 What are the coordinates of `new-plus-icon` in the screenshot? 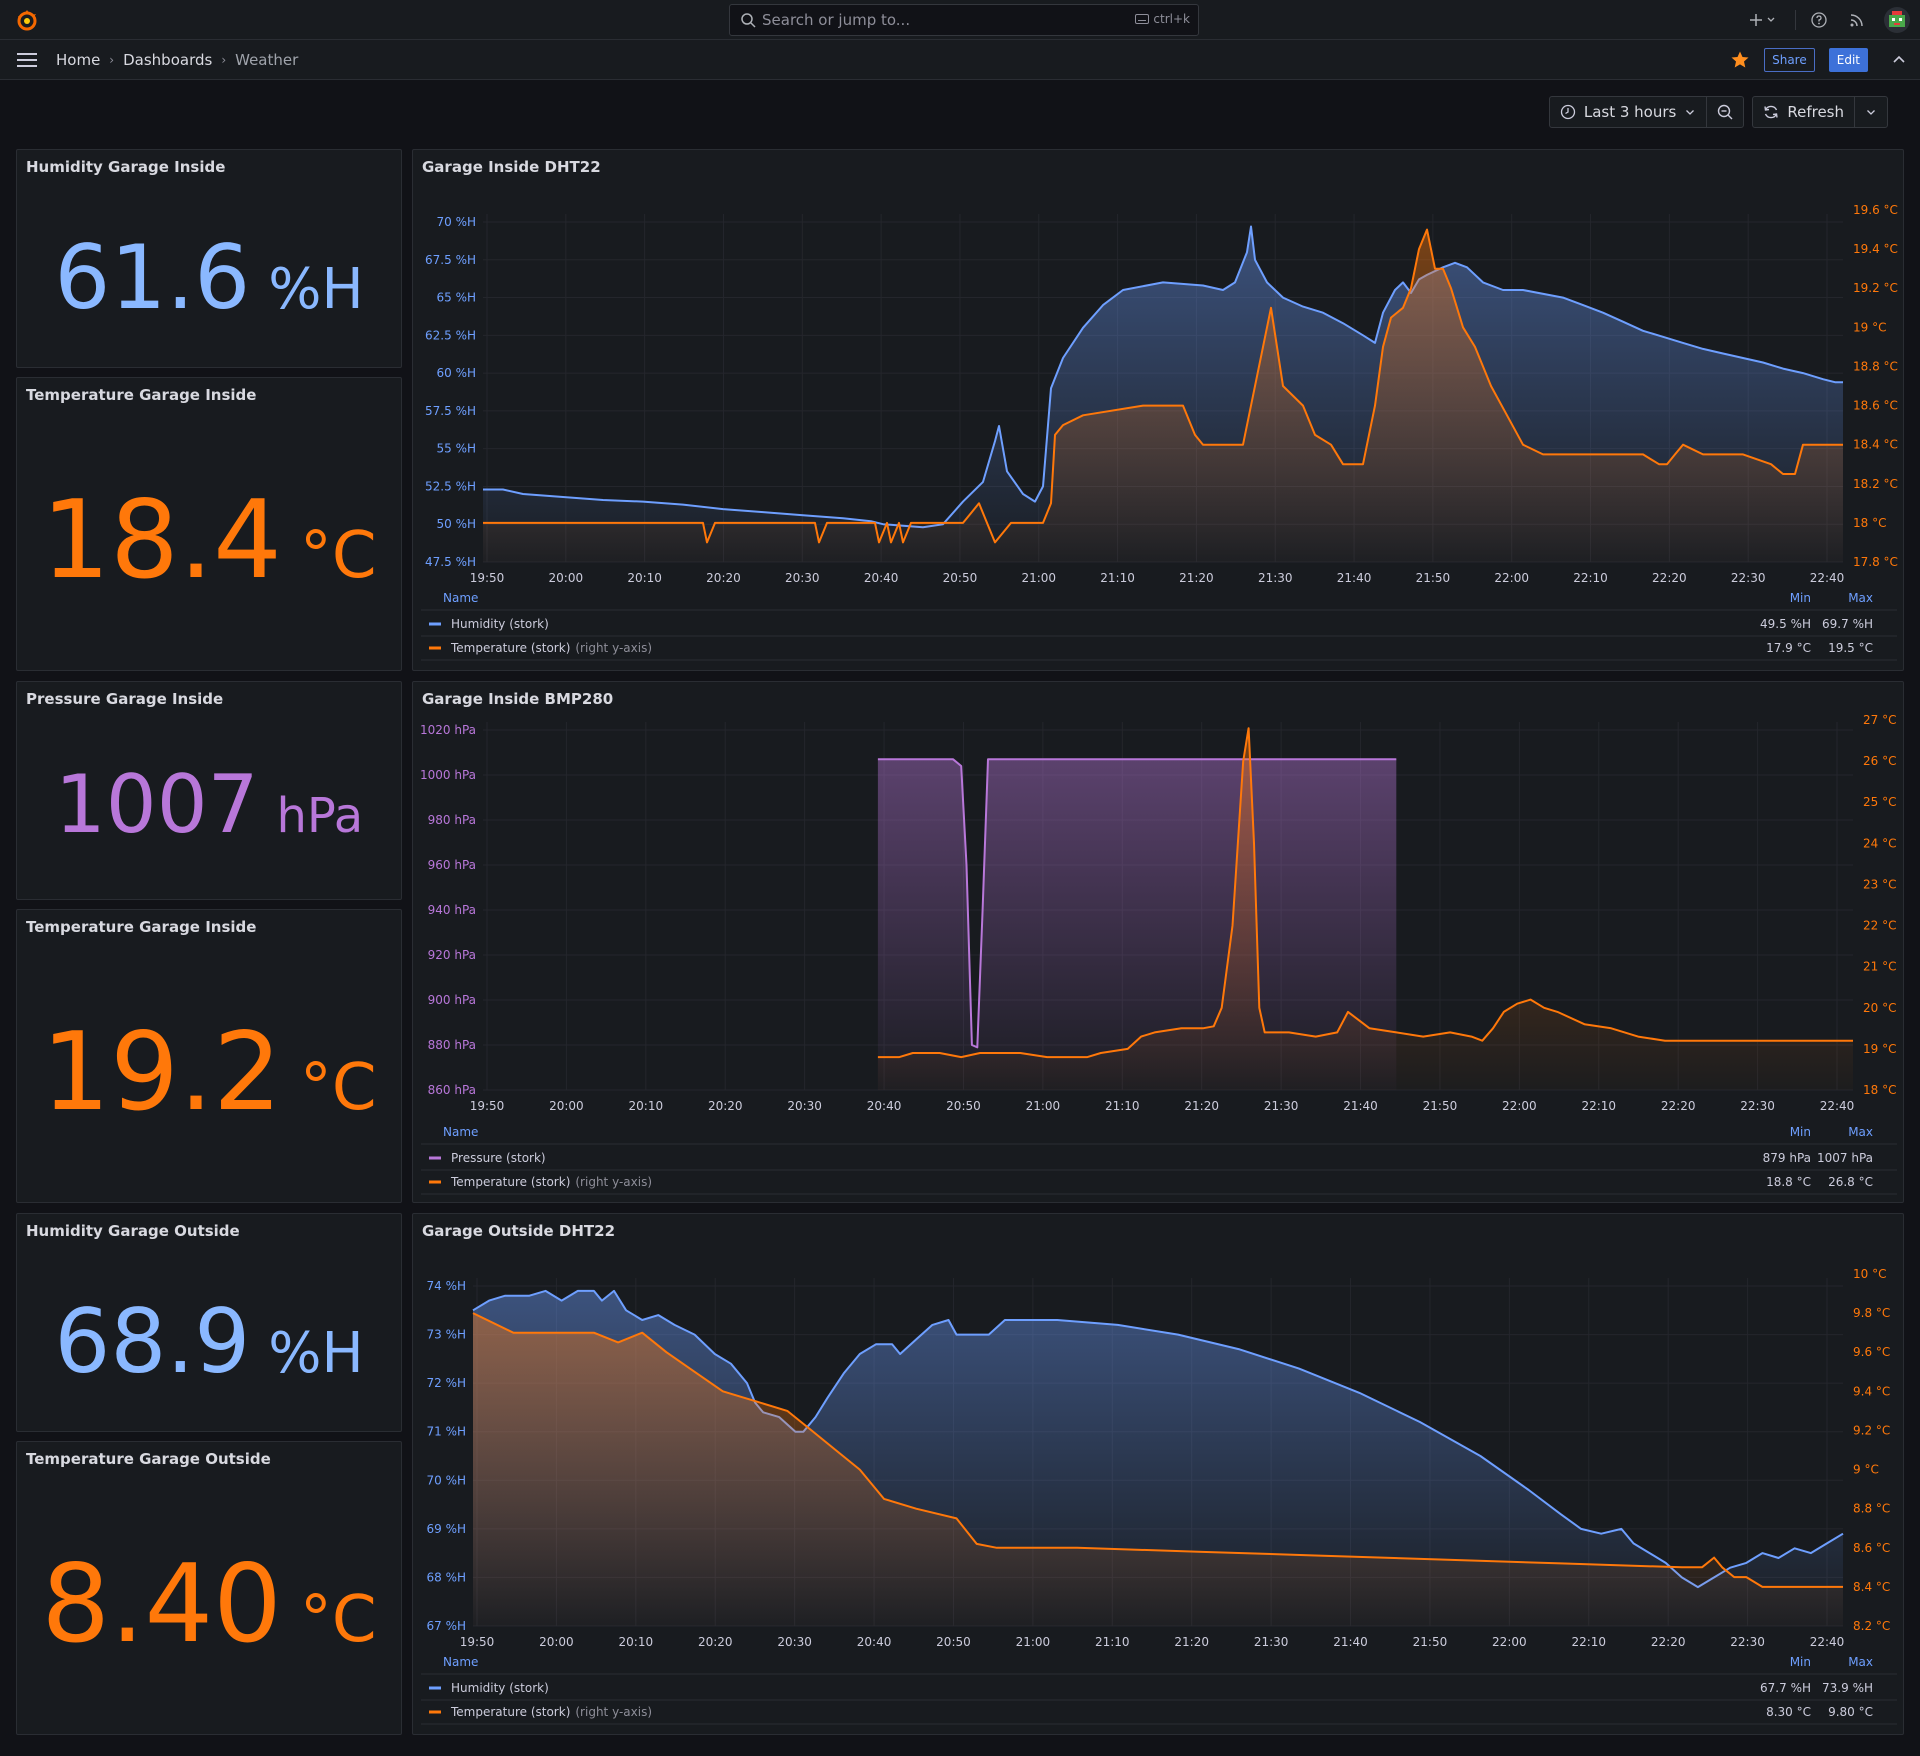 It's located at (1765, 20).